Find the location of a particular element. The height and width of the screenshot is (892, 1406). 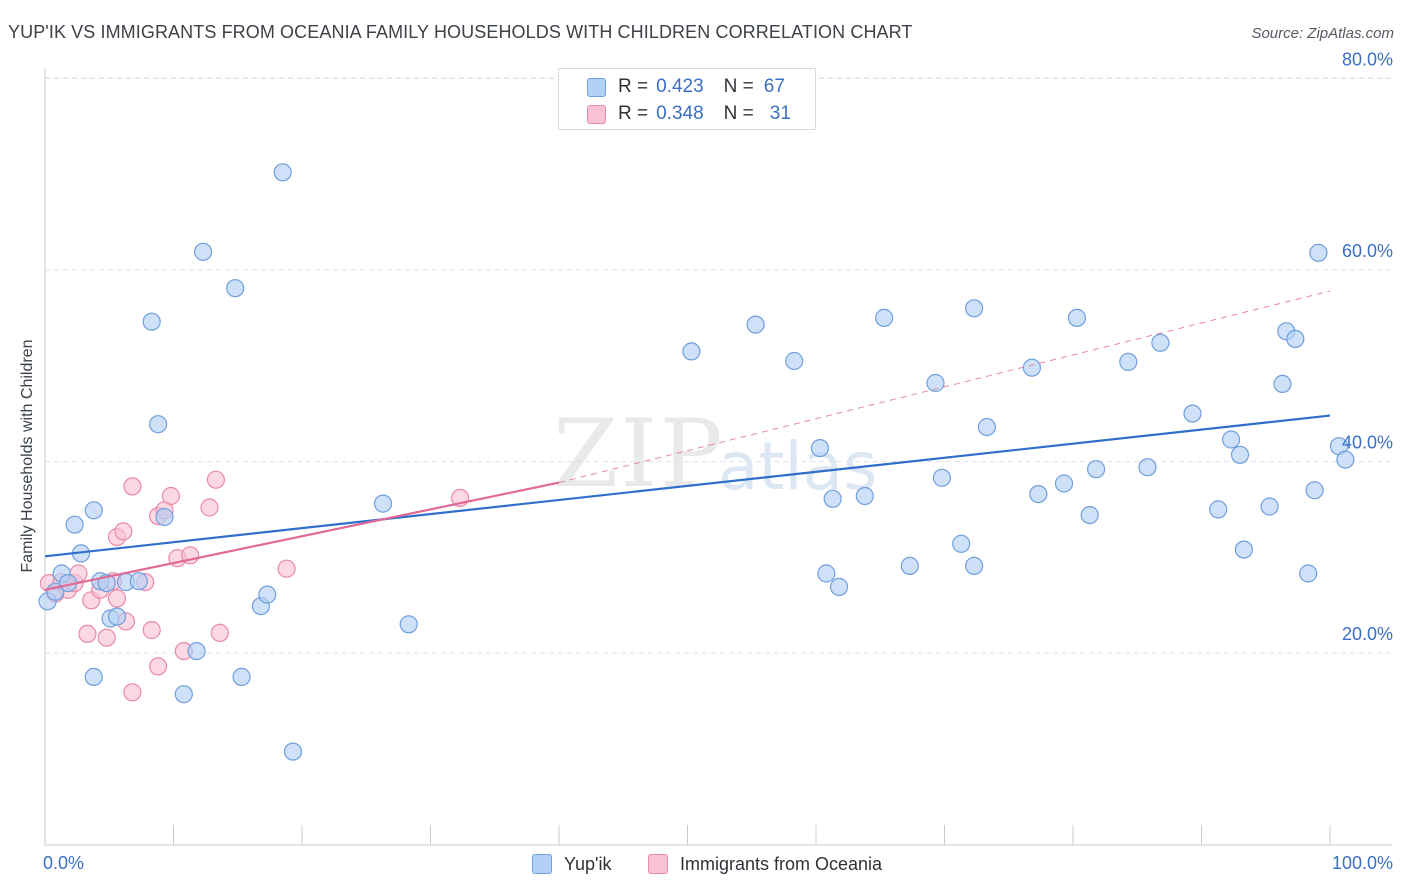

oceania-trend-extension is located at coordinates (944, 387).